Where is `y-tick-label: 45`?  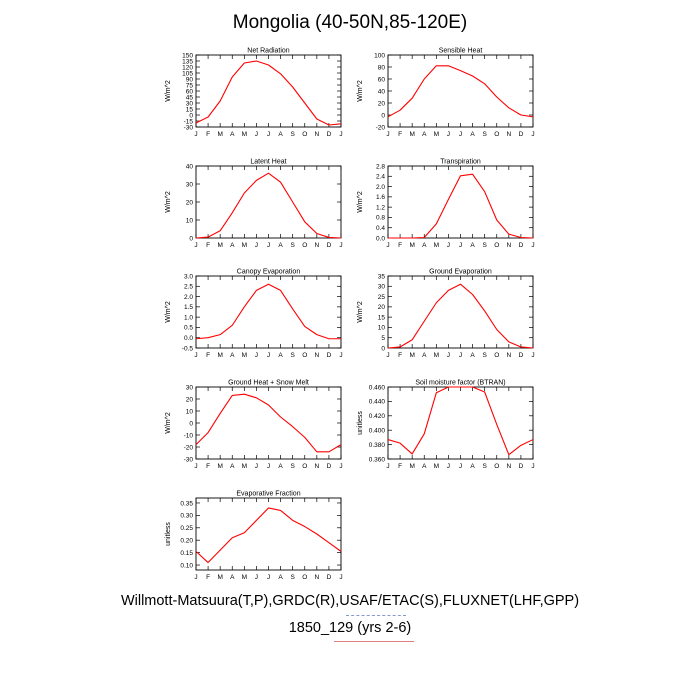 y-tick-label: 45 is located at coordinates (190, 97).